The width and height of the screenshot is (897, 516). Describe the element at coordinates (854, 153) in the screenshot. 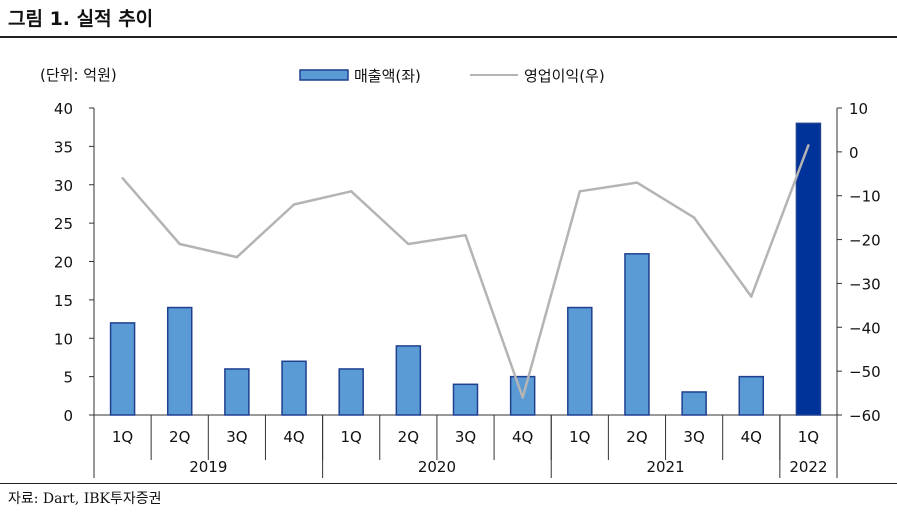

I see `y-right-tick-label: 0` at that location.